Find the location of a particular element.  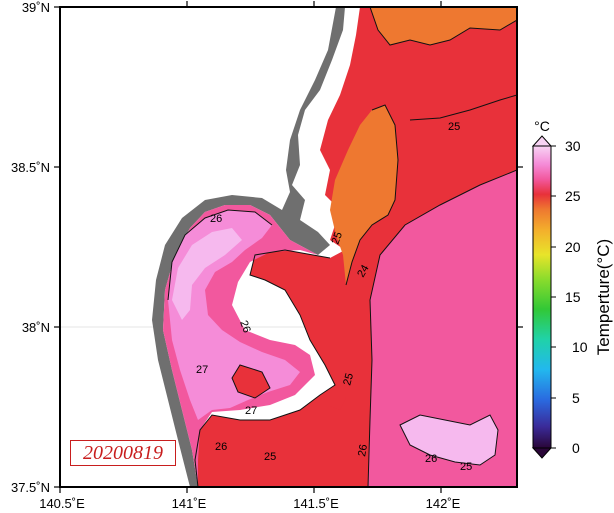

sst-region-28-west is located at coordinates (207, 274).